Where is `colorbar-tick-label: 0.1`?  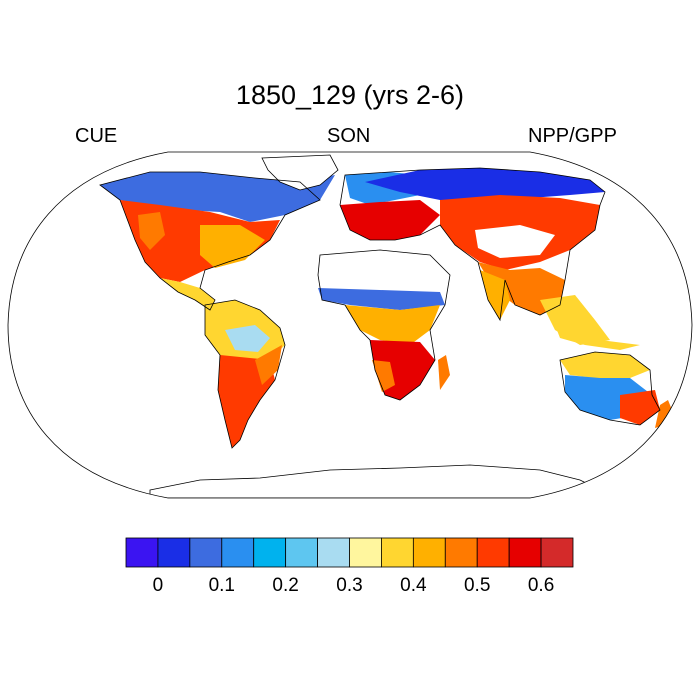 colorbar-tick-label: 0.1 is located at coordinates (221, 585).